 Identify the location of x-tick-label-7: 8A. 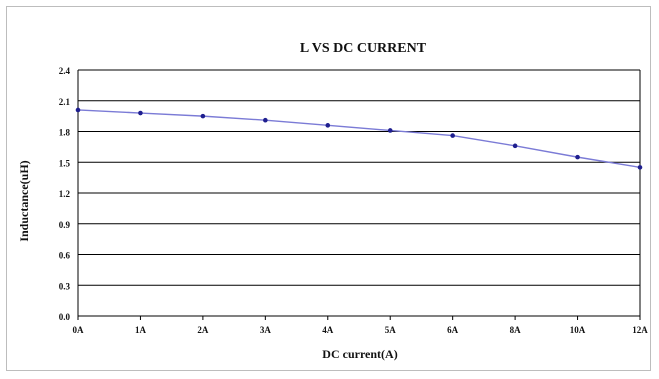
(516, 330).